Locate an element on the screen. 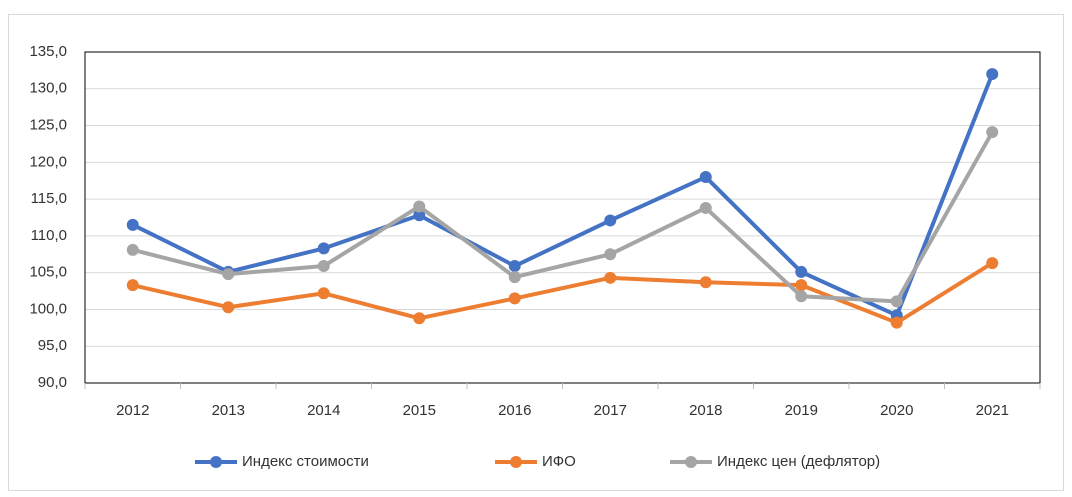 The image size is (1072, 497). y-tick-label: 125,0 is located at coordinates (48, 125).